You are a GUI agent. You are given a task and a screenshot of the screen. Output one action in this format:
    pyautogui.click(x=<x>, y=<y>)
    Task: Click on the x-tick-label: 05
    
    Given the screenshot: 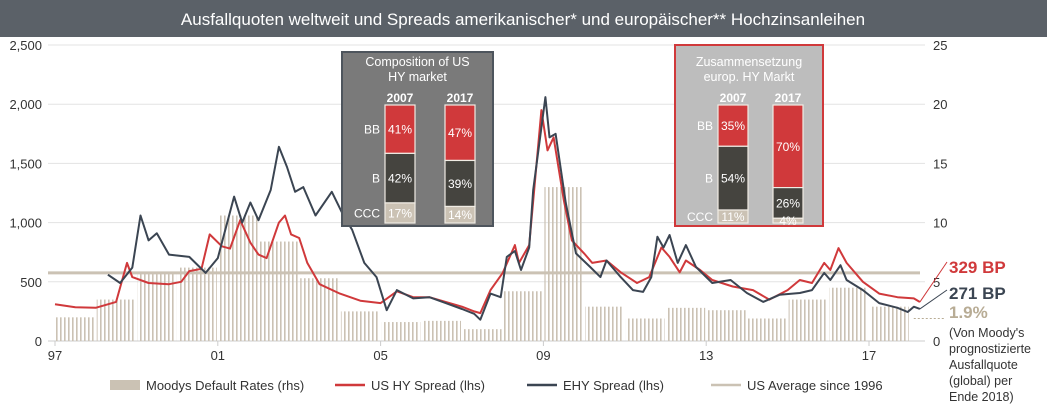 What is the action you would take?
    pyautogui.click(x=380, y=355)
    